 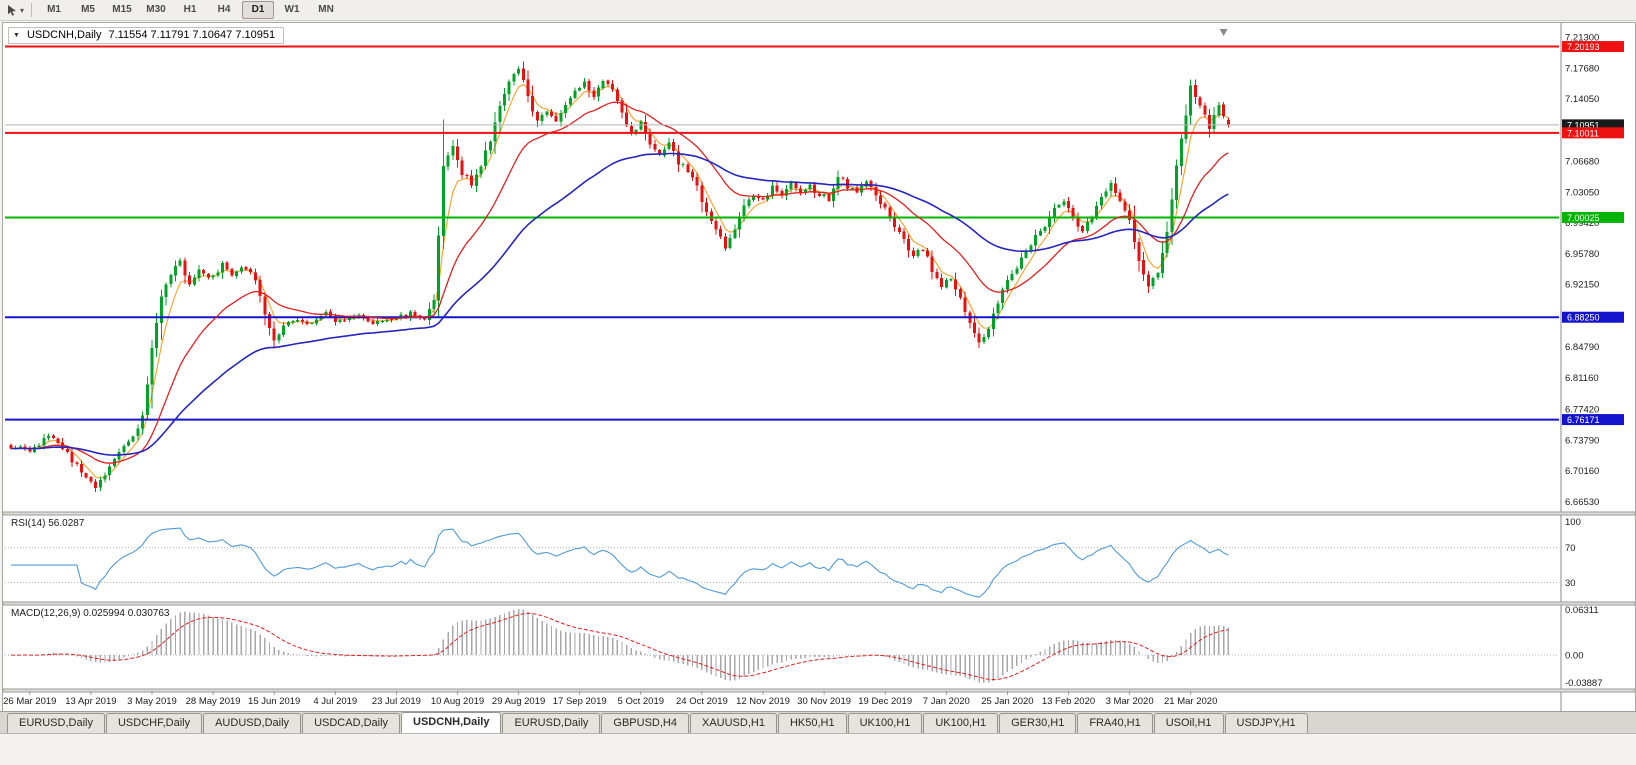 What do you see at coordinates (457, 701) in the screenshot?
I see `time-axis-label: 10 Aug 2019` at bounding box center [457, 701].